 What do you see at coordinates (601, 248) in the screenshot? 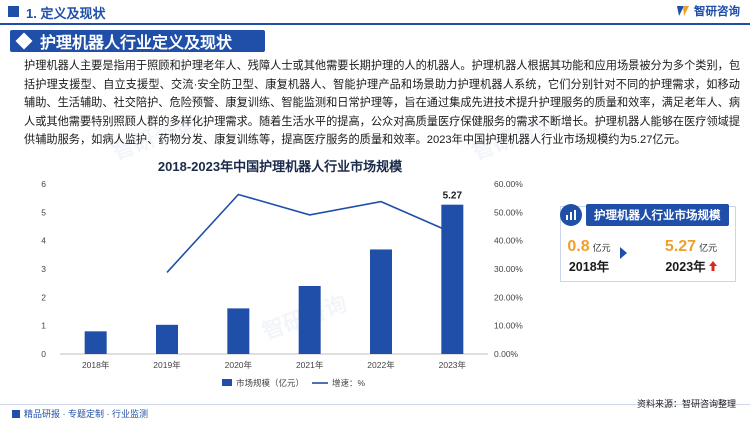
I see `stat-start-unit: 亿元` at bounding box center [601, 248].